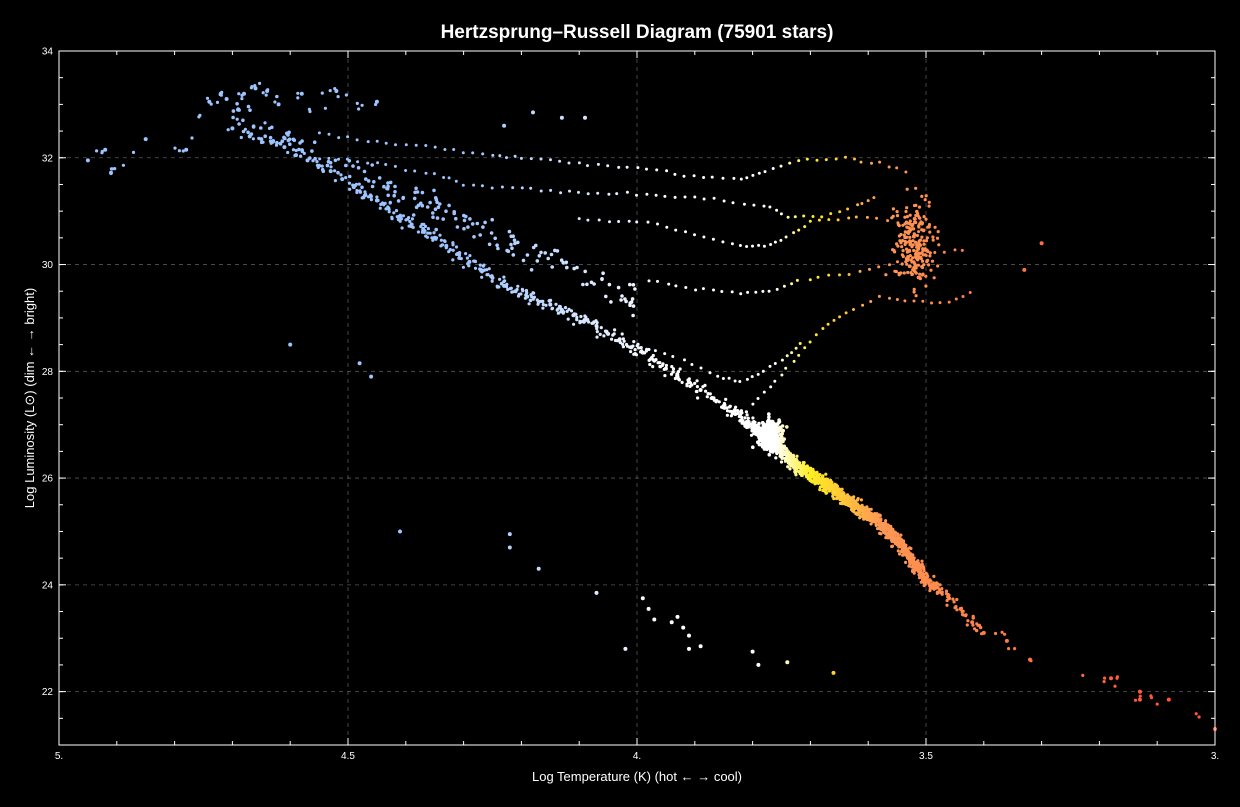 This screenshot has width=1240, height=807. I want to click on x-tick-label: 3.5, so click(926, 756).